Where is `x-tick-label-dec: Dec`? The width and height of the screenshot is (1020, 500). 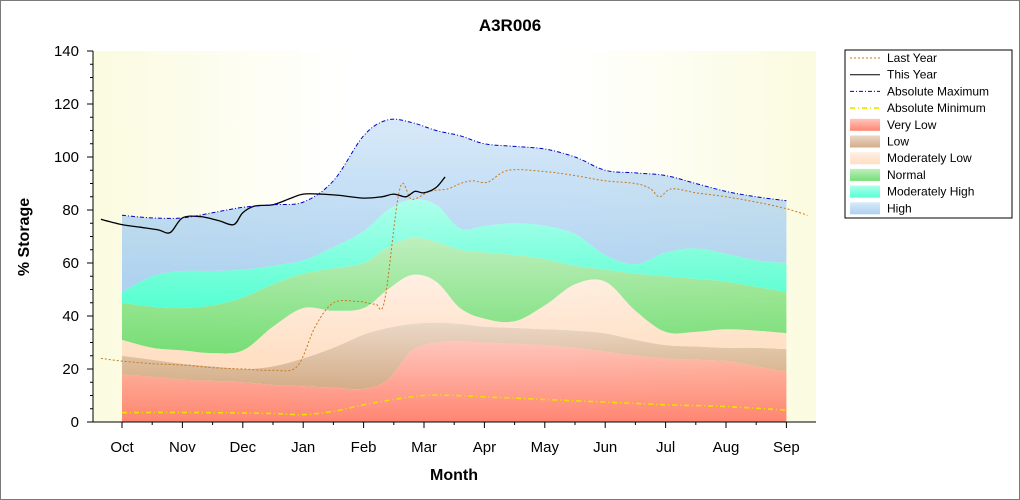 x-tick-label-dec: Dec is located at coordinates (242, 447).